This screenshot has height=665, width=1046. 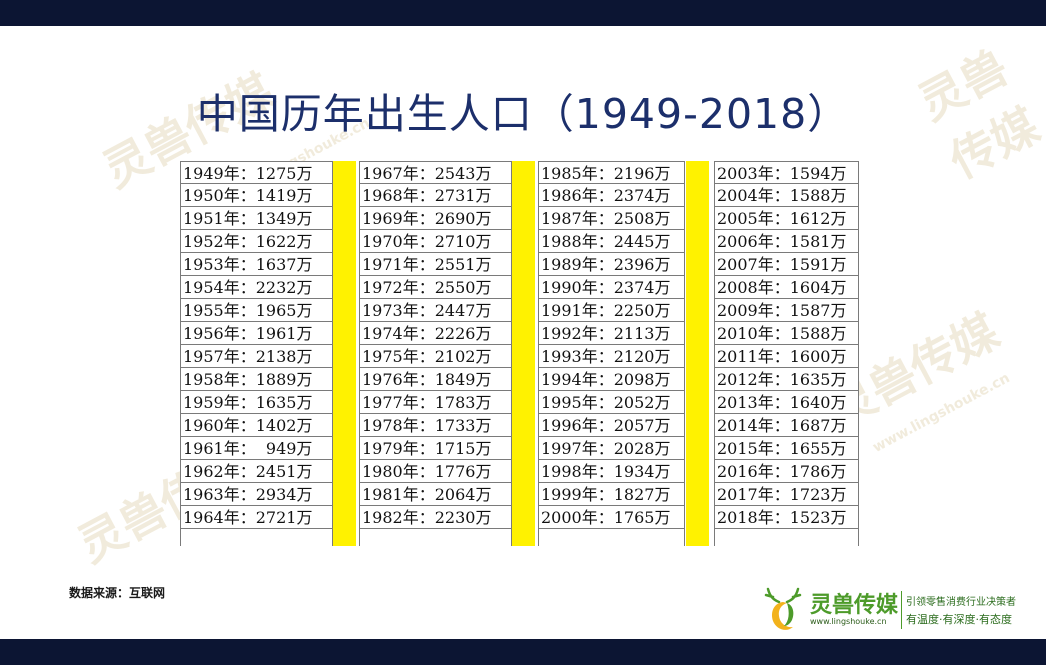 What do you see at coordinates (523, 652) in the screenshot?
I see `bottom-bar` at bounding box center [523, 652].